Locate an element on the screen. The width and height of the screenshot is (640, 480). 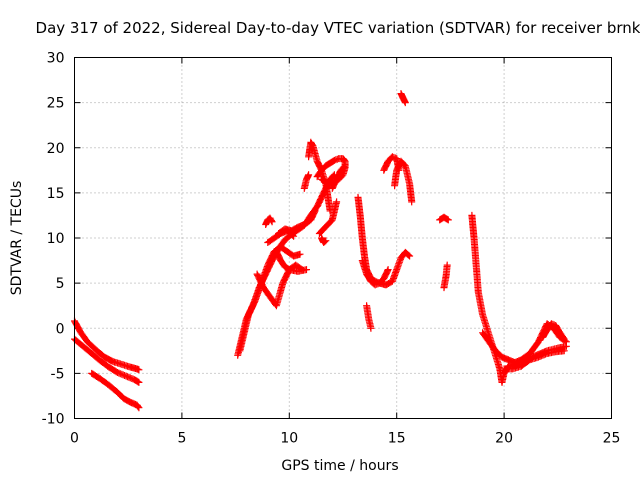
y-tick-label: -10 is located at coordinates (53, 420).